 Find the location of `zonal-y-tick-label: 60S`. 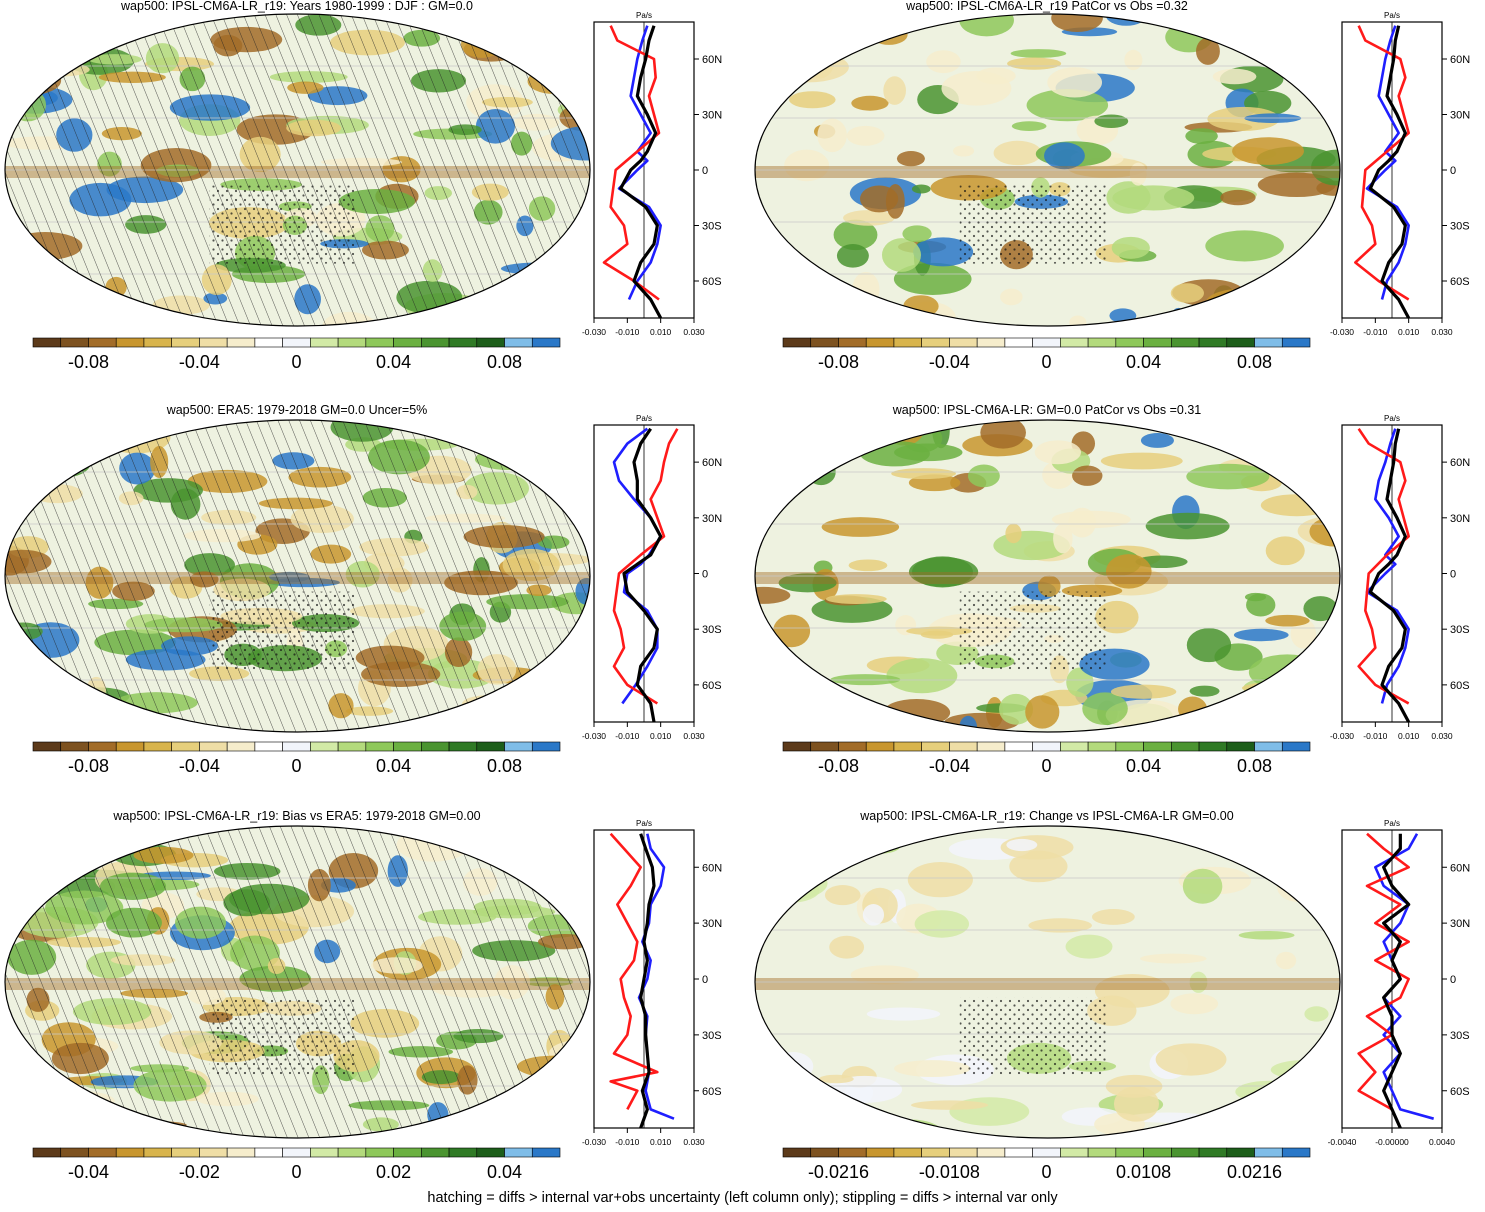

zonal-y-tick-label: 60S is located at coordinates (712, 1092).